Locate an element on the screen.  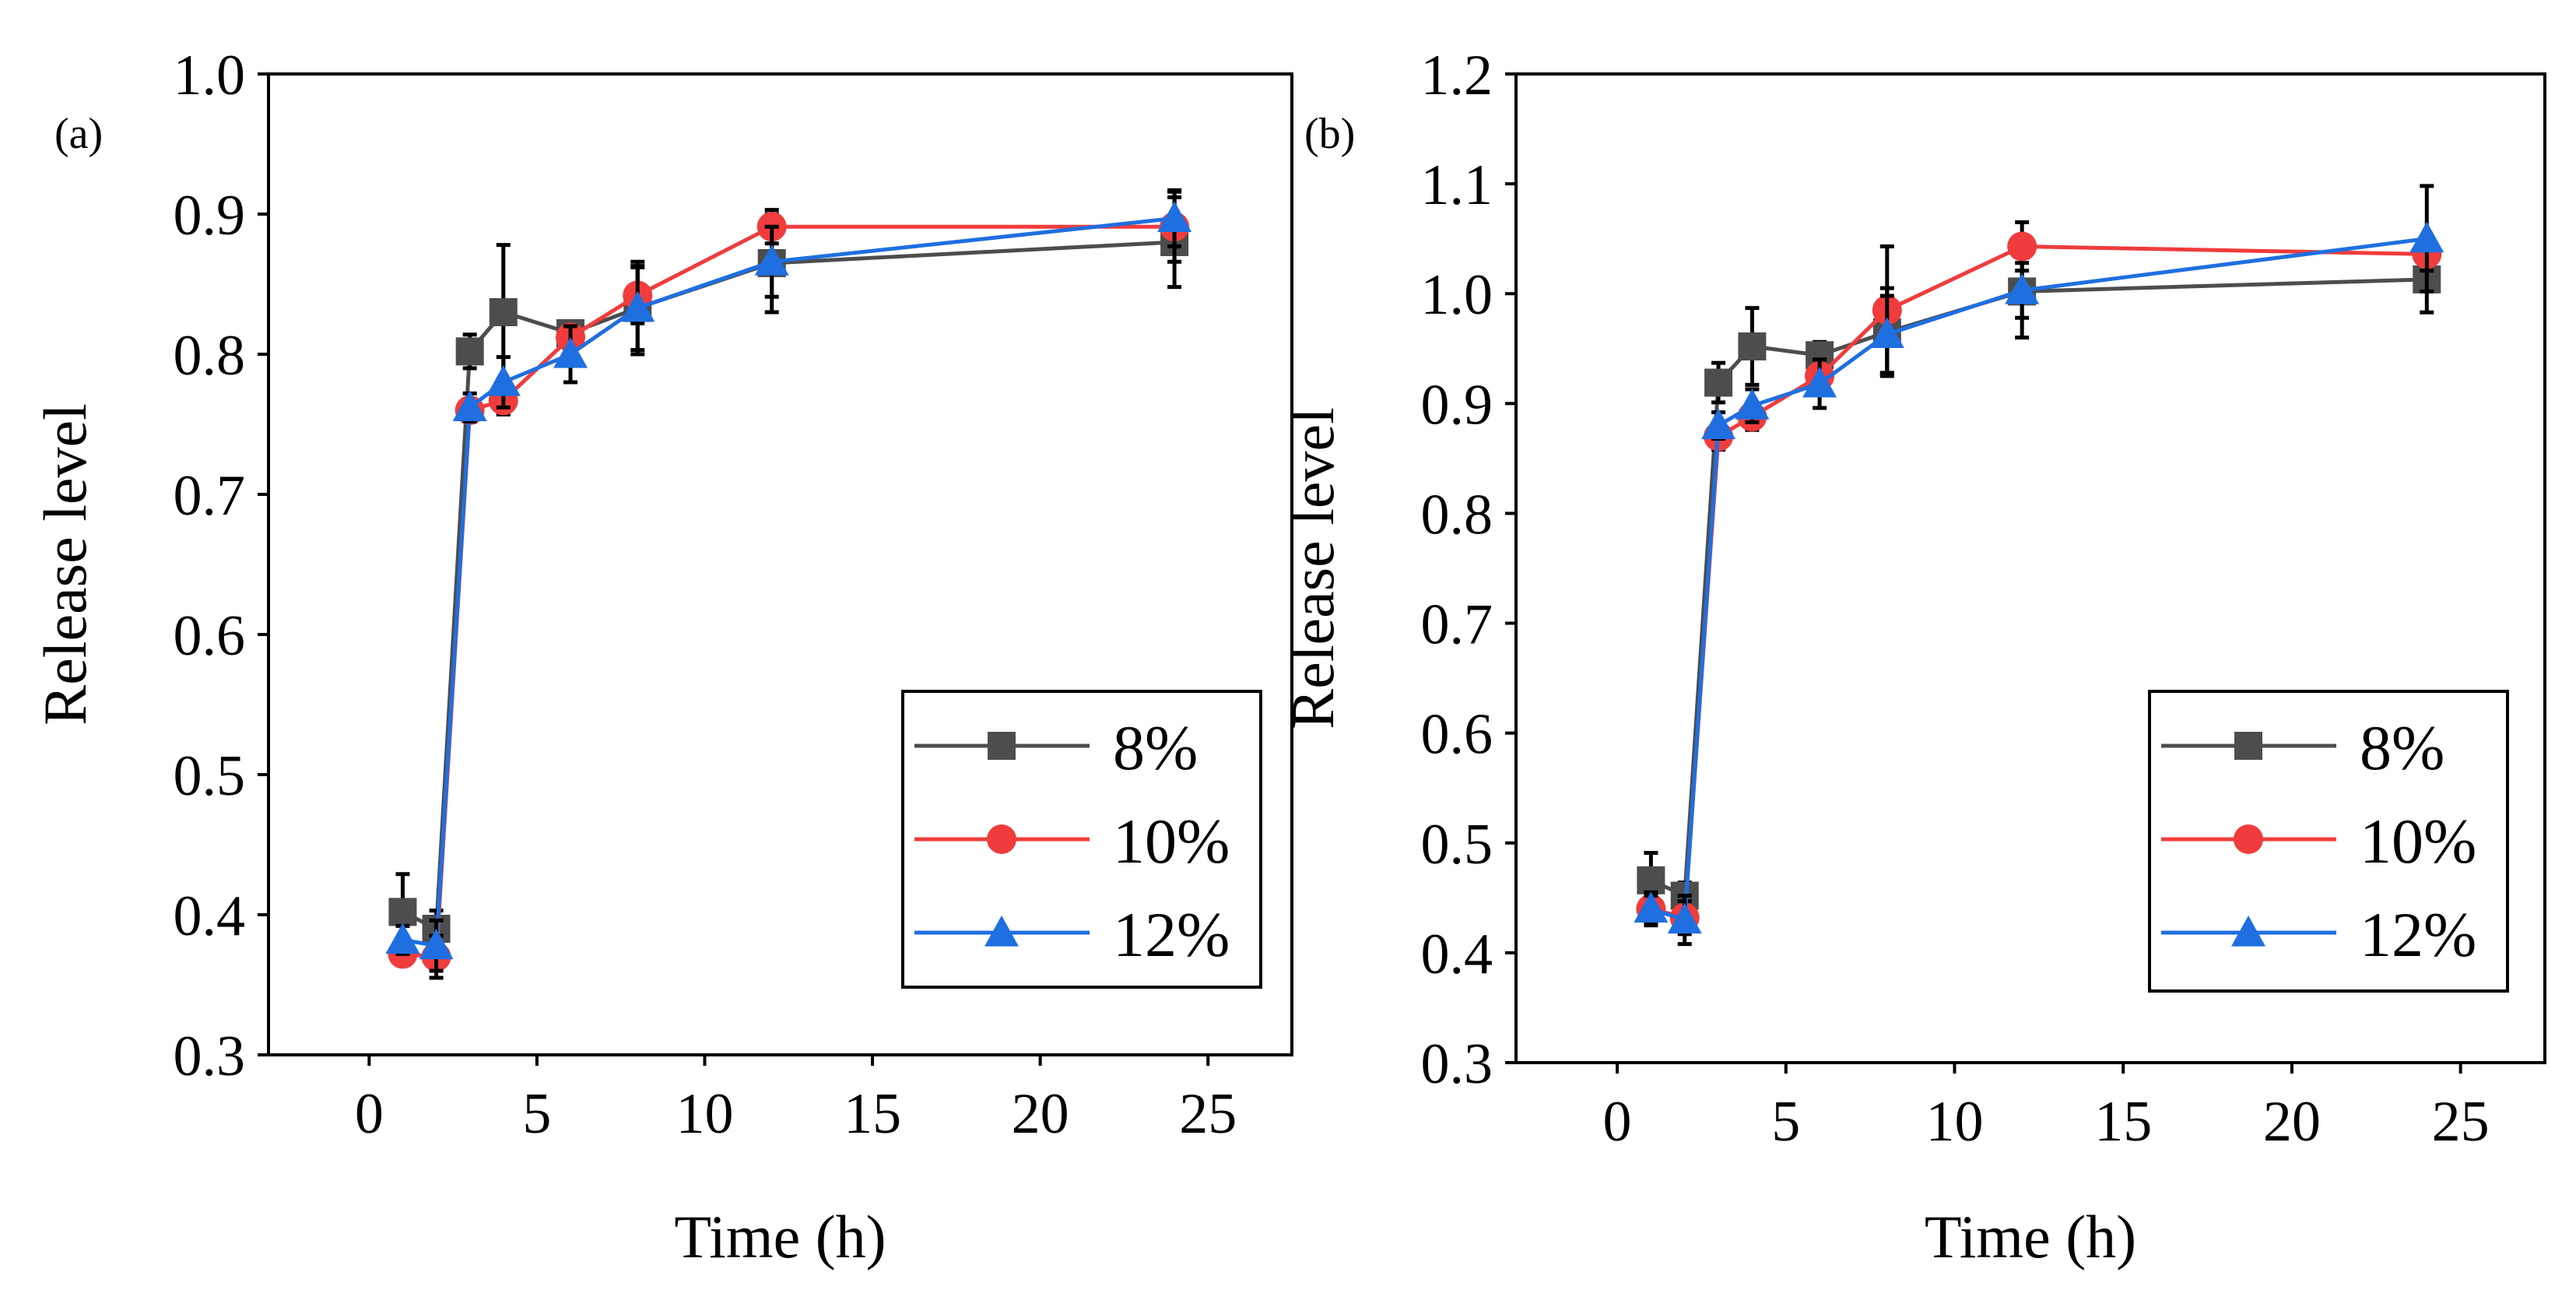
y-tick-label: 1.2 is located at coordinates (1457, 75).